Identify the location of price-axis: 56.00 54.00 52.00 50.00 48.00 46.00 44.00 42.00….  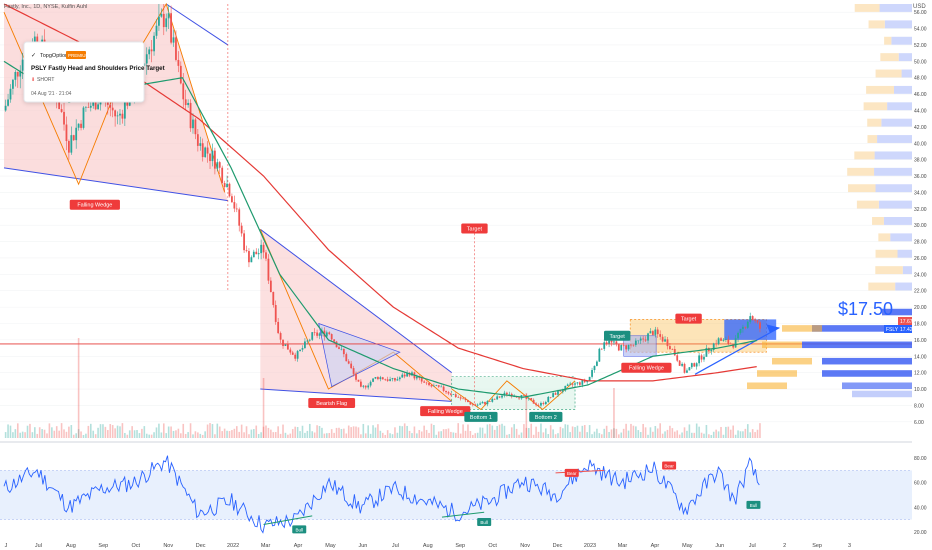
(922, 221).